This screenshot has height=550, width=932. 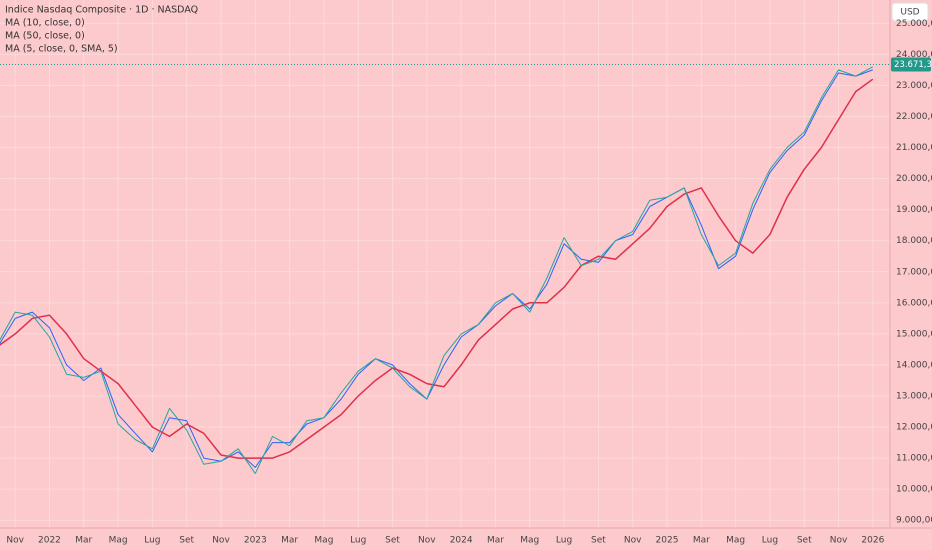 I want to click on currency: USD, so click(x=909, y=13).